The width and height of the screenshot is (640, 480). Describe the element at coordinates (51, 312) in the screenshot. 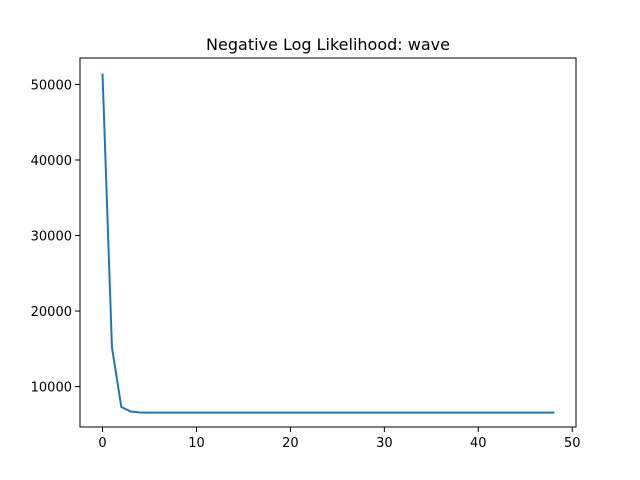

I see `y-tick-label: 20000` at that location.